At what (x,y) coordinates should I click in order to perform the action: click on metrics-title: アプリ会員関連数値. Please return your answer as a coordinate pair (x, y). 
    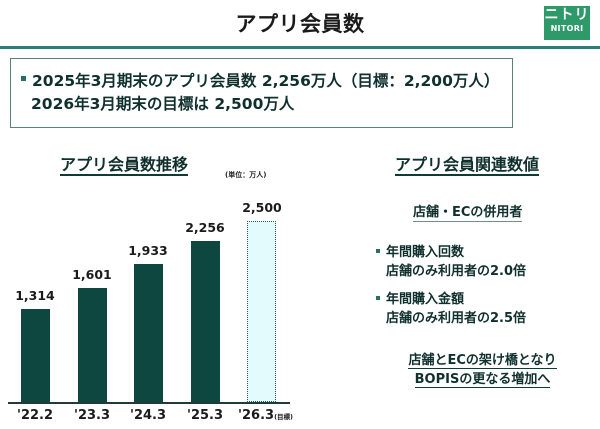
    Looking at the image, I should click on (467, 165).